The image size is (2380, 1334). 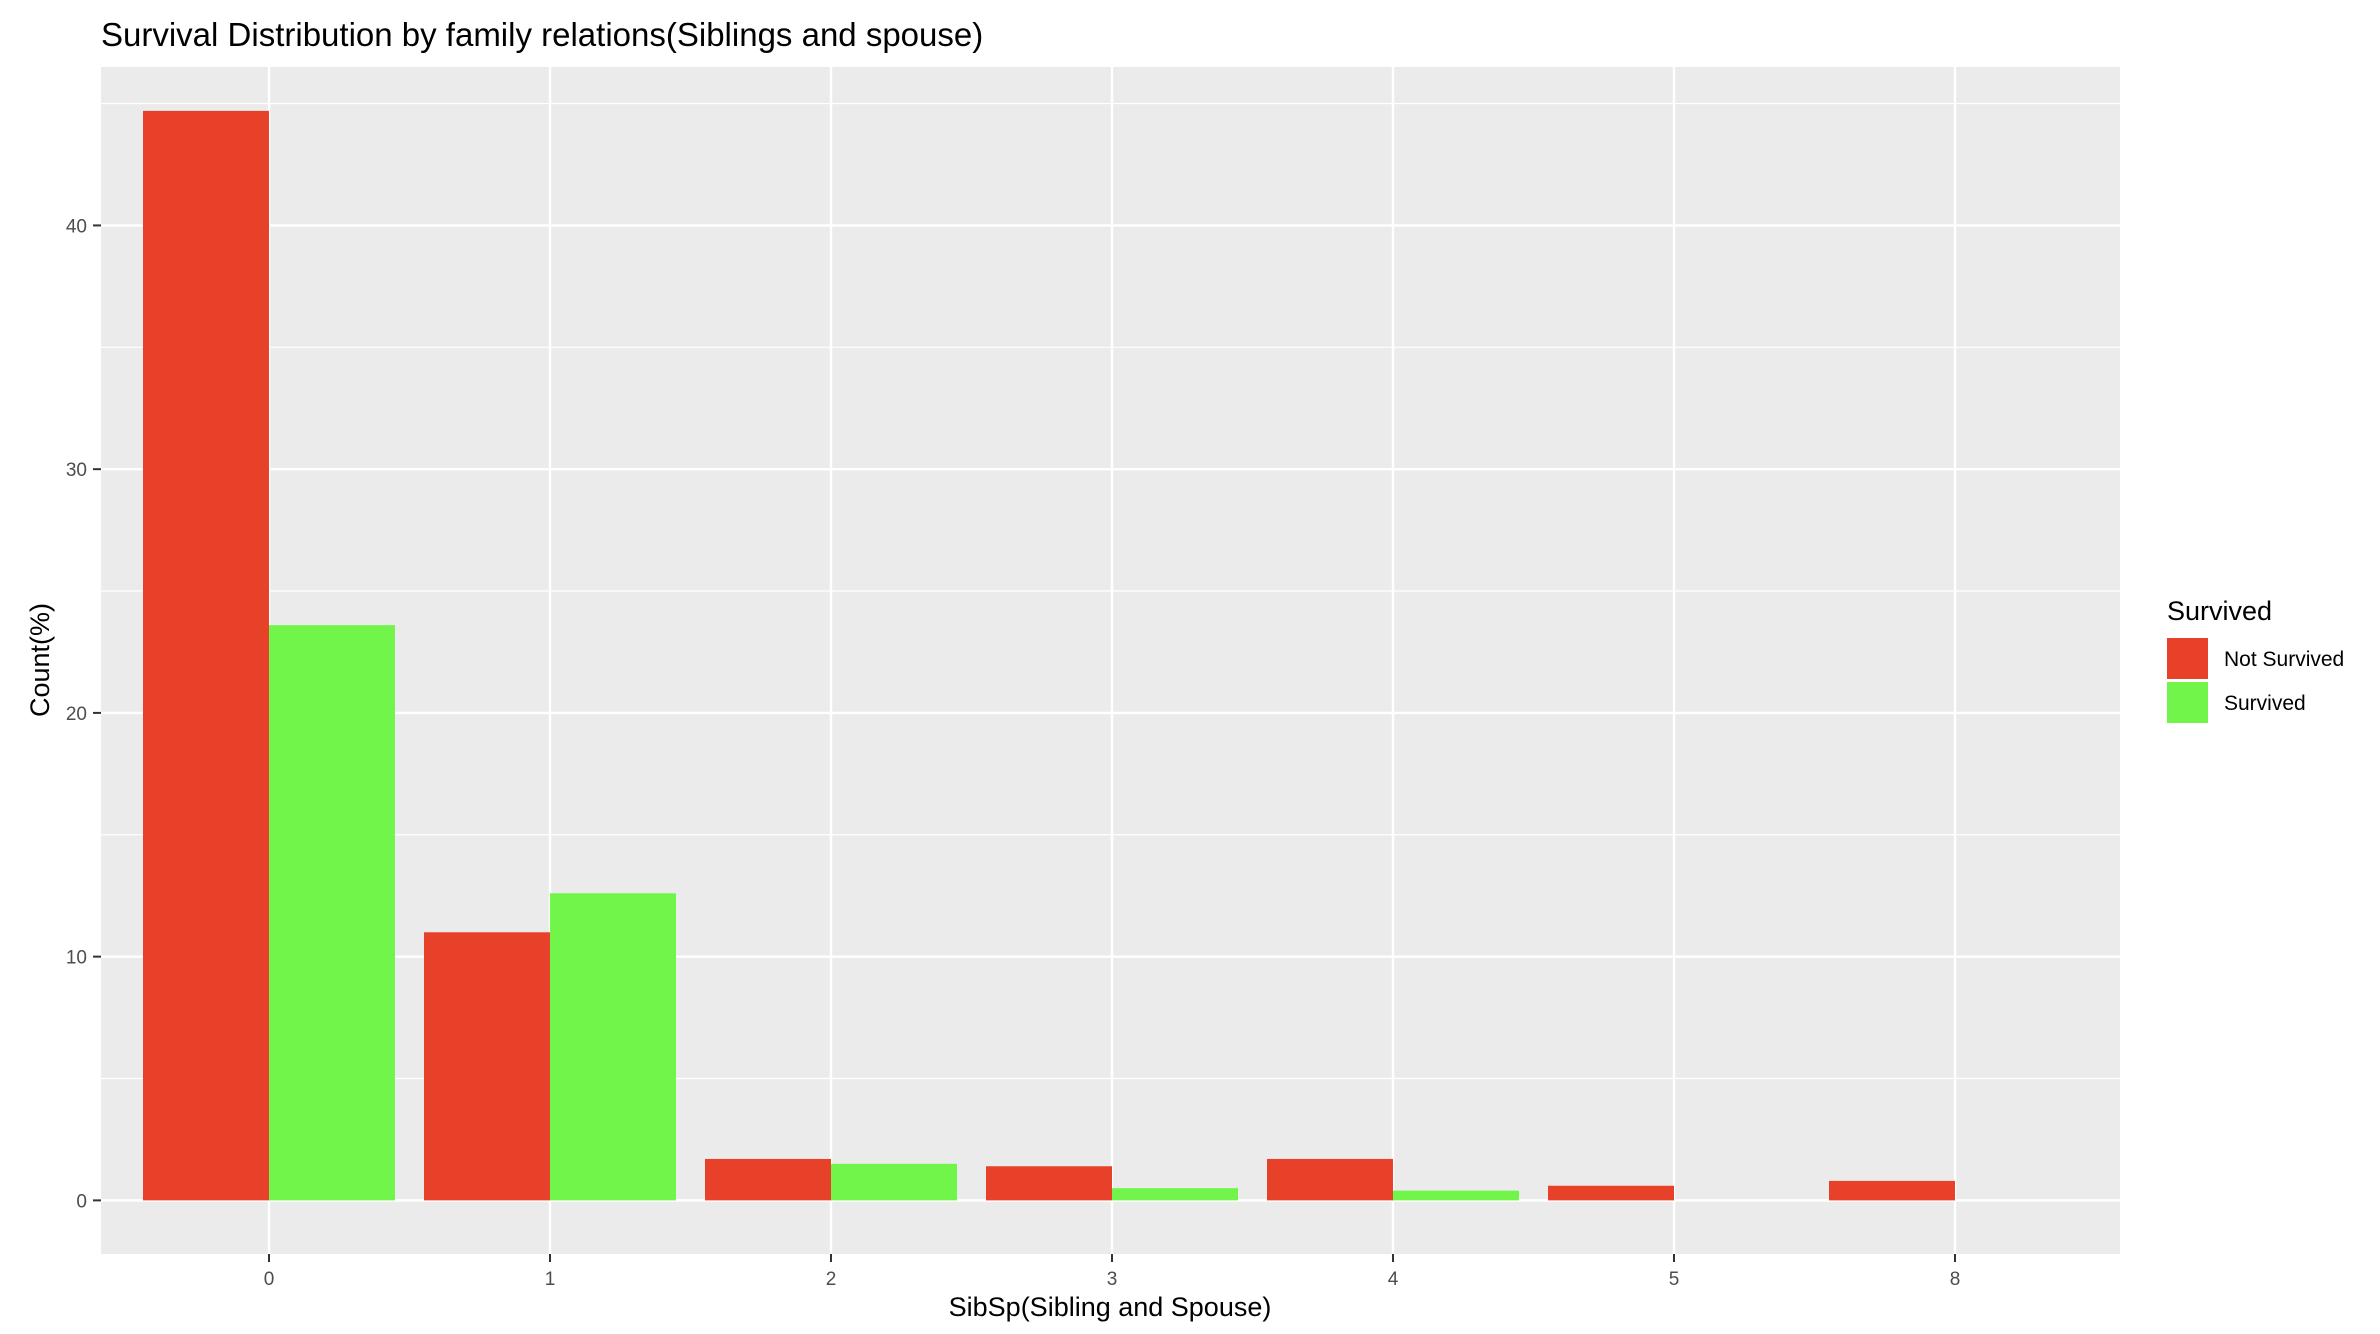 I want to click on x-axis-title: SibSp(Sibling and Spouse), so click(x=1110, y=1307).